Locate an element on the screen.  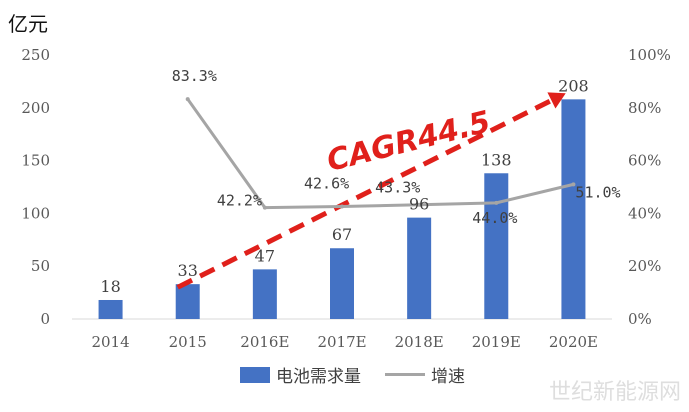
bar-data-label: 33 is located at coordinates (188, 270).